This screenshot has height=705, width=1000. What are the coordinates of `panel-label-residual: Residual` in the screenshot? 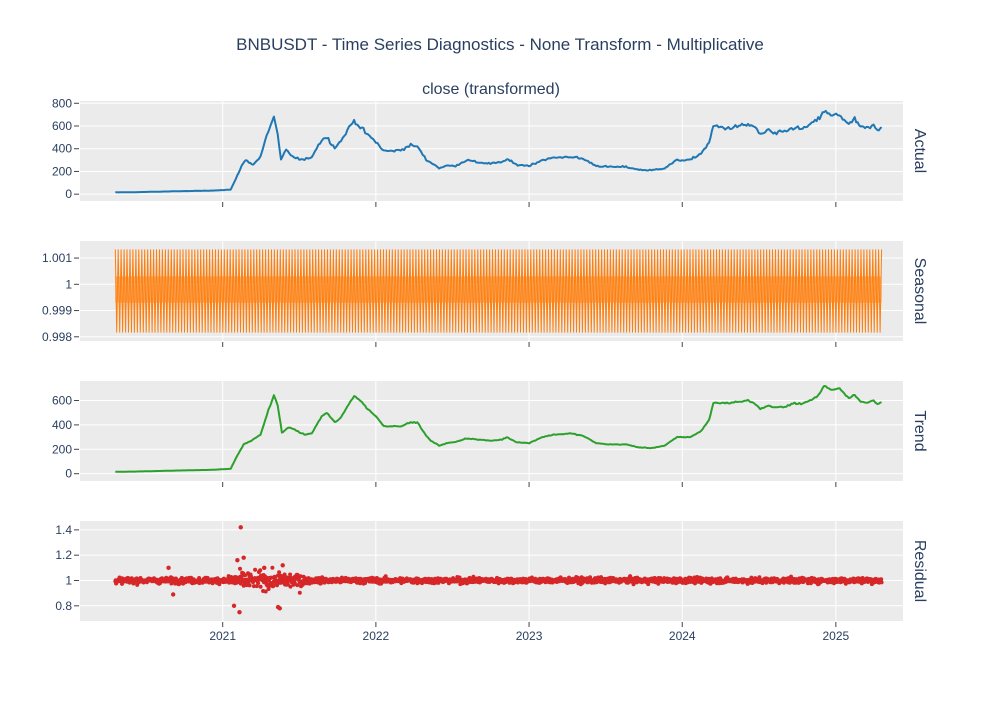 It's located at (919, 571).